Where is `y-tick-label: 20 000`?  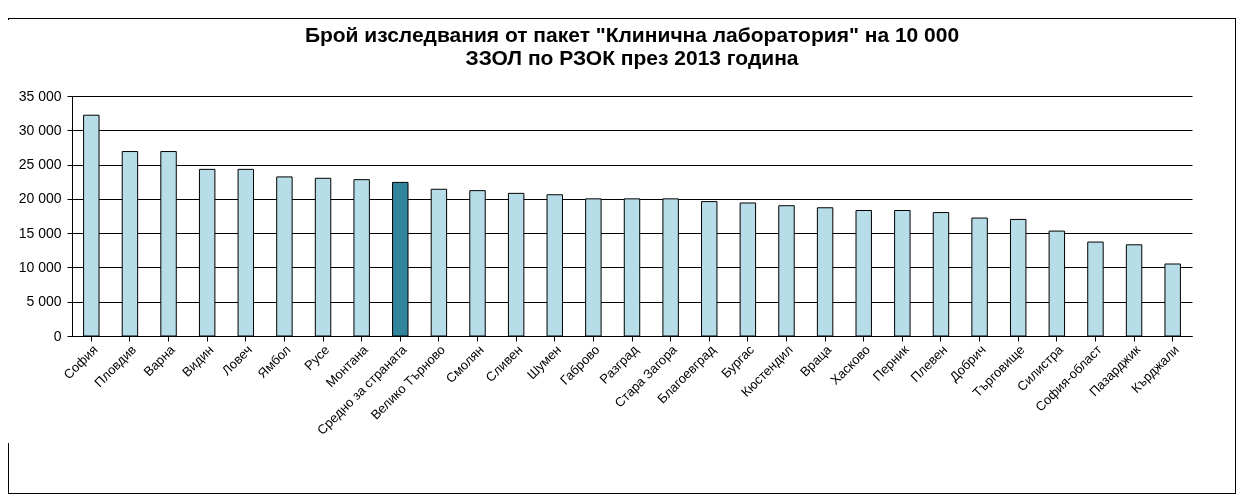 y-tick-label: 20 000 is located at coordinates (40, 198).